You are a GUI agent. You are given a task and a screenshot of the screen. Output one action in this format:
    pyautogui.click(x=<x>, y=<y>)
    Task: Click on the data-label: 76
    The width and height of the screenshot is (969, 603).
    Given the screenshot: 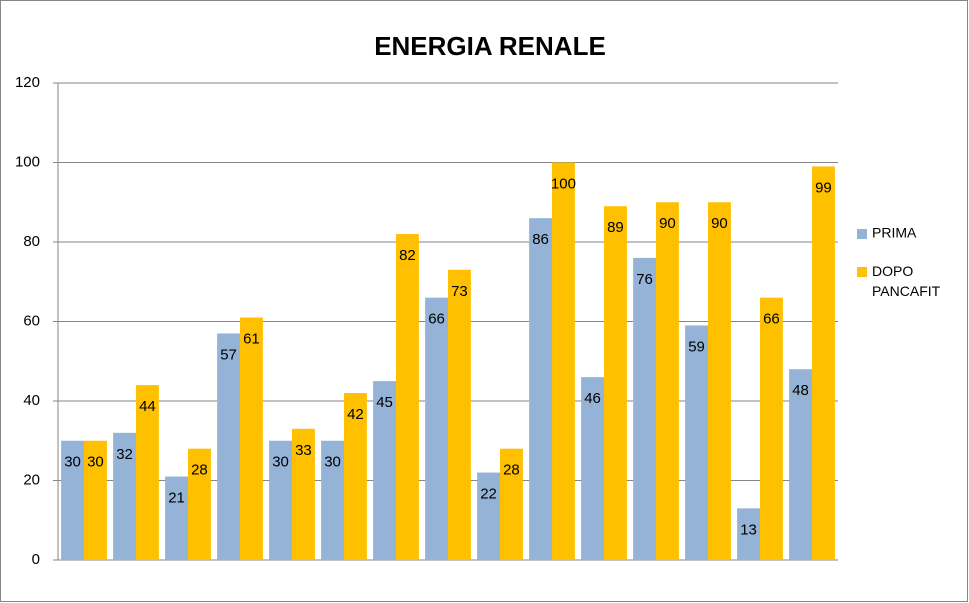 What is the action you would take?
    pyautogui.click(x=644, y=279)
    